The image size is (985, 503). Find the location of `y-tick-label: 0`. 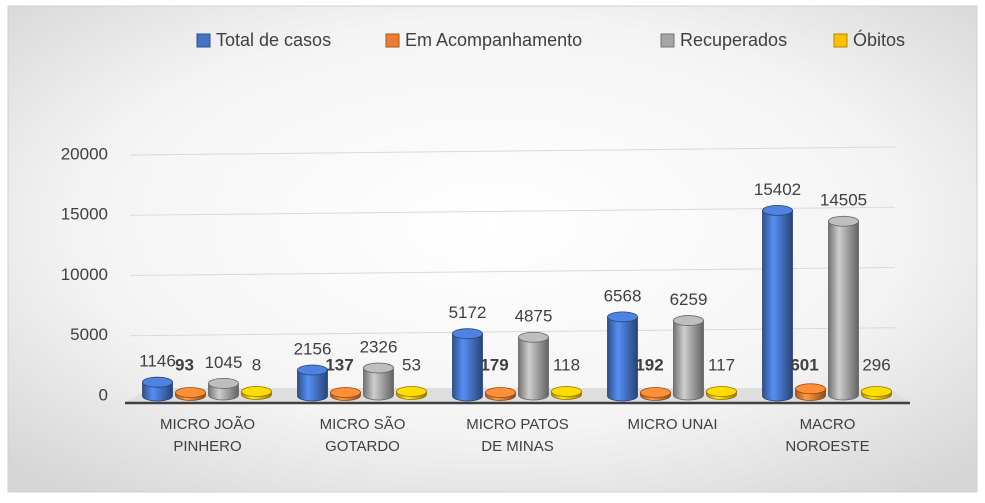

y-tick-label: 0 is located at coordinates (103, 394).